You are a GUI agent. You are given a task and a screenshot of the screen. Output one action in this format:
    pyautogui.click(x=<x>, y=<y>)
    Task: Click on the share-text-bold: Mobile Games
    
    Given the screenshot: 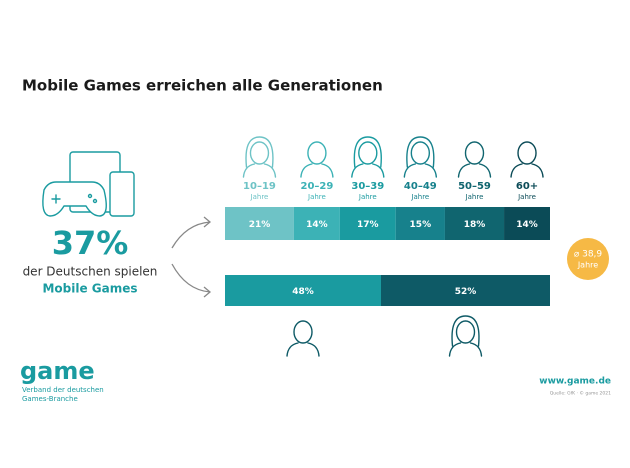 What is the action you would take?
    pyautogui.click(x=89, y=289)
    